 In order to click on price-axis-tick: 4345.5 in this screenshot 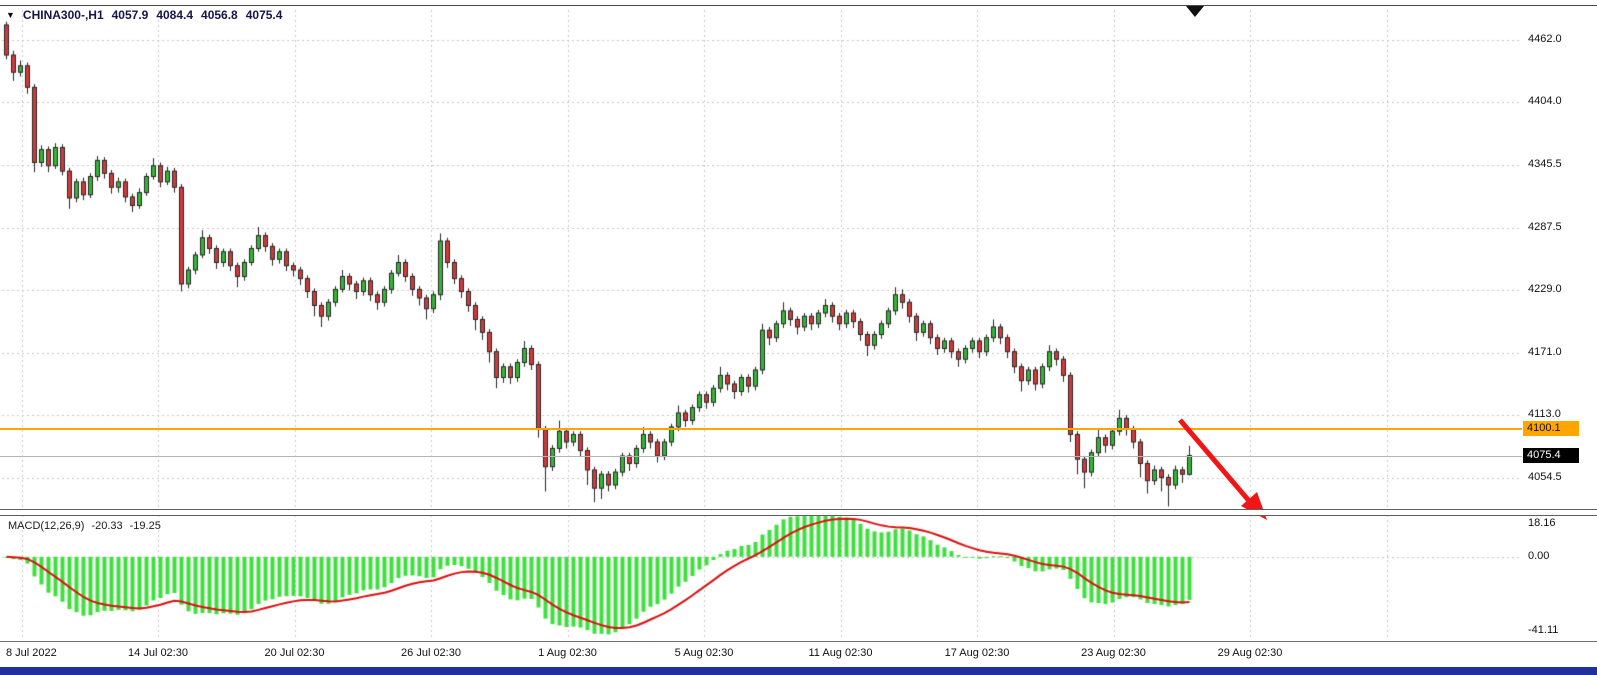, I will do `click(1545, 164)`.